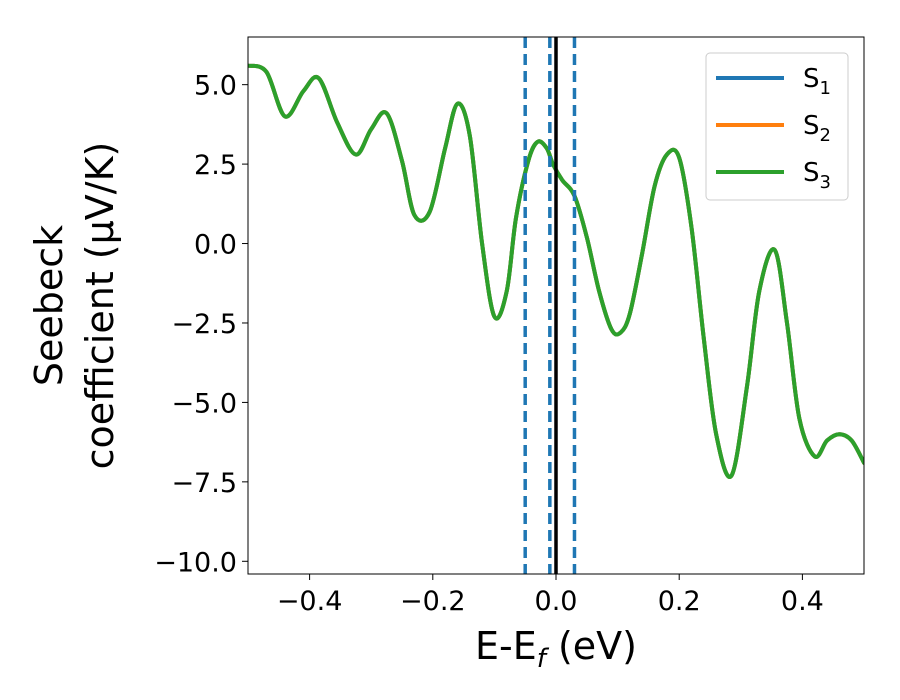 Image resolution: width=900 pixels, height=700 pixels. I want to click on legend-label-s1: S1, so click(817, 81).